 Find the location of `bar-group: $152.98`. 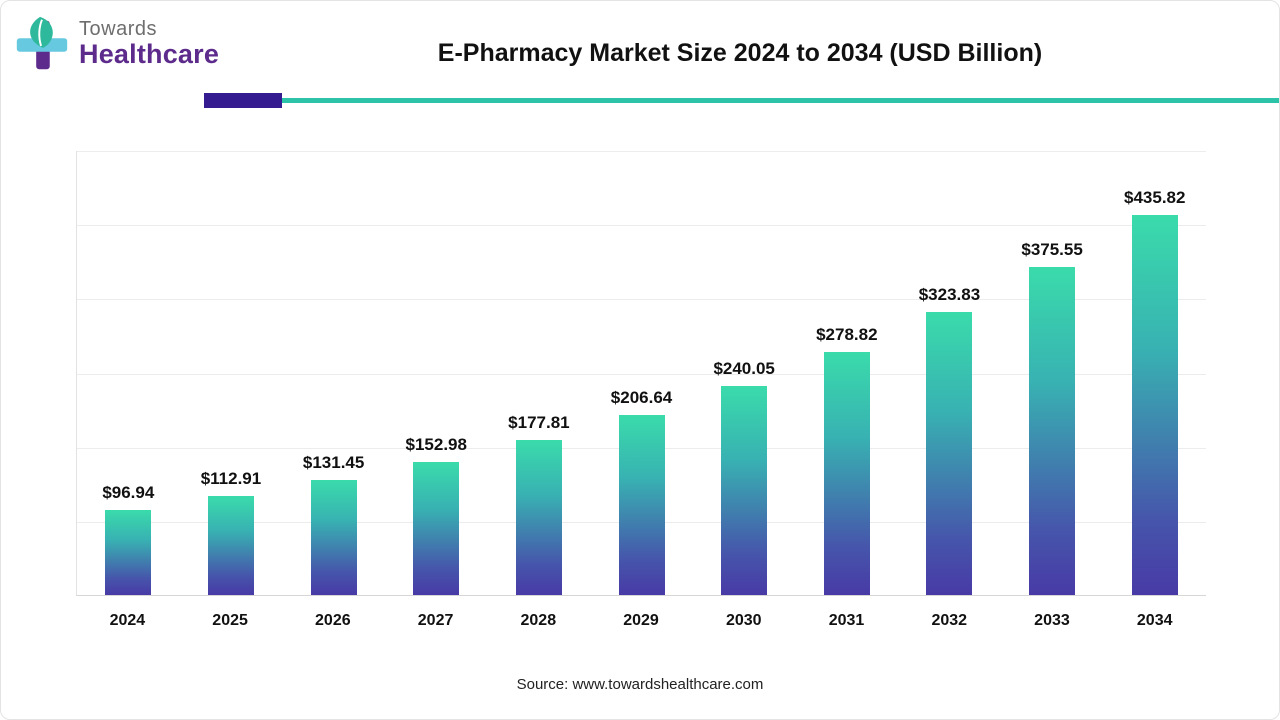

bar-group: $152.98 is located at coordinates (436, 373).